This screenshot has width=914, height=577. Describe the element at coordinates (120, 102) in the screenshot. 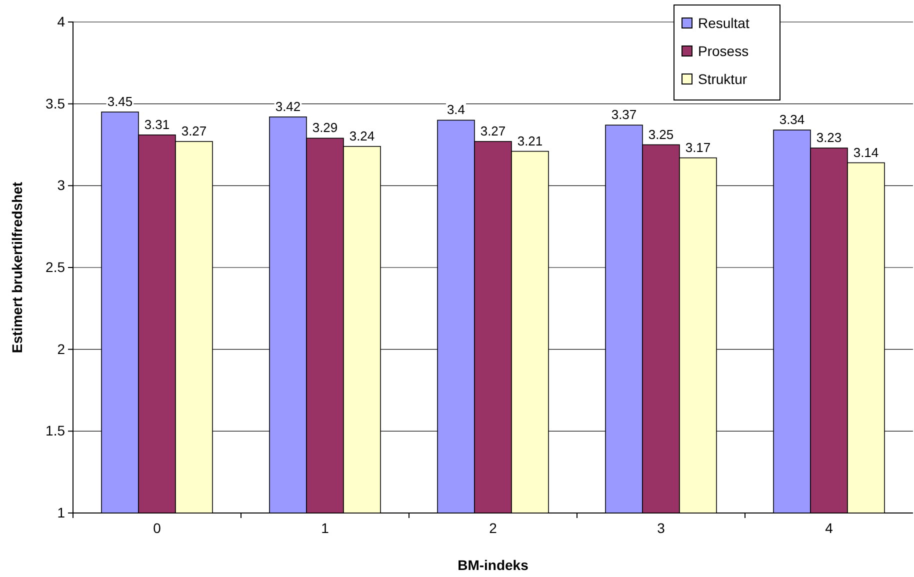

I see `data-label: 3.45` at that location.